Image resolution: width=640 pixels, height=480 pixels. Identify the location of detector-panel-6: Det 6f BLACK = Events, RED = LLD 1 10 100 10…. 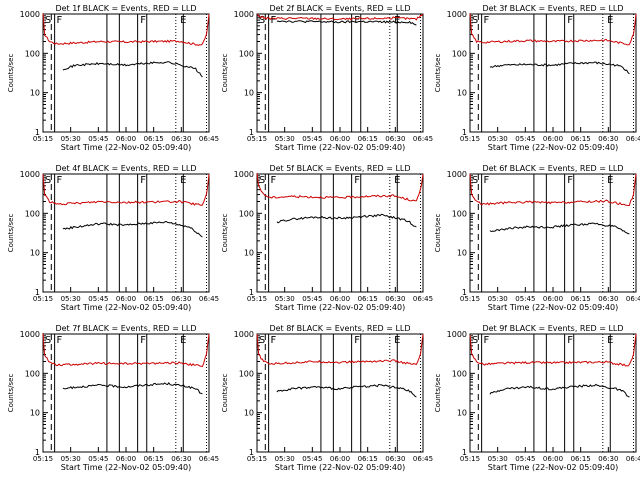
(537, 238).